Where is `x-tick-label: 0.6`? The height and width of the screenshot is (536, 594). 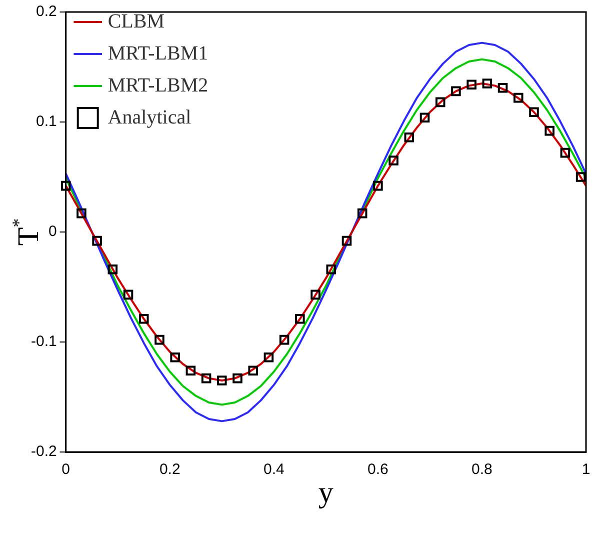
x-tick-label: 0.6 is located at coordinates (378, 469).